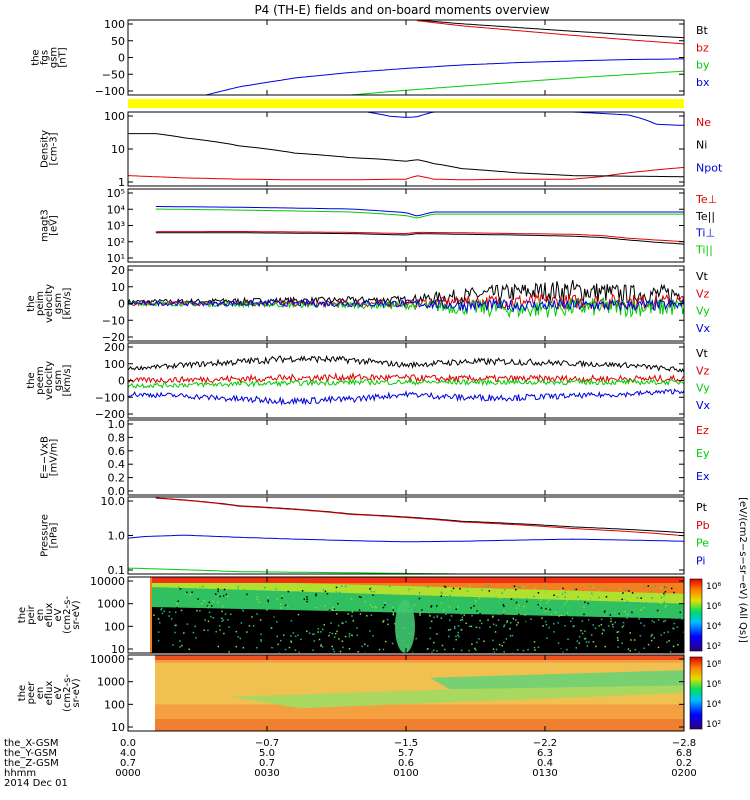  What do you see at coordinates (116, 242) in the screenshot?
I see `y-tick-label: 10²` at bounding box center [116, 242].